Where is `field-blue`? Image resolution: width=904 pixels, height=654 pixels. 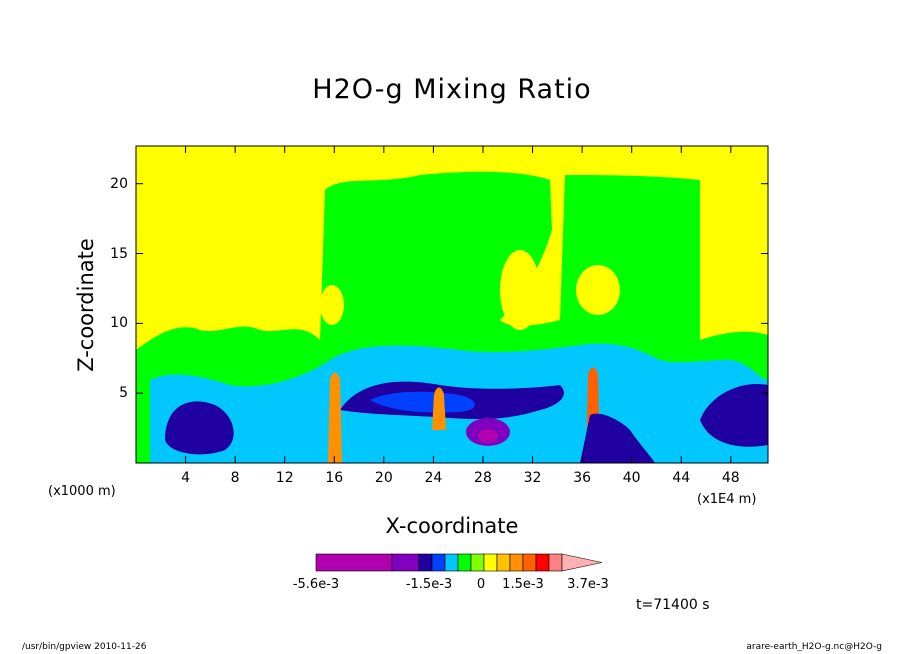
field-blue is located at coordinates (466, 418).